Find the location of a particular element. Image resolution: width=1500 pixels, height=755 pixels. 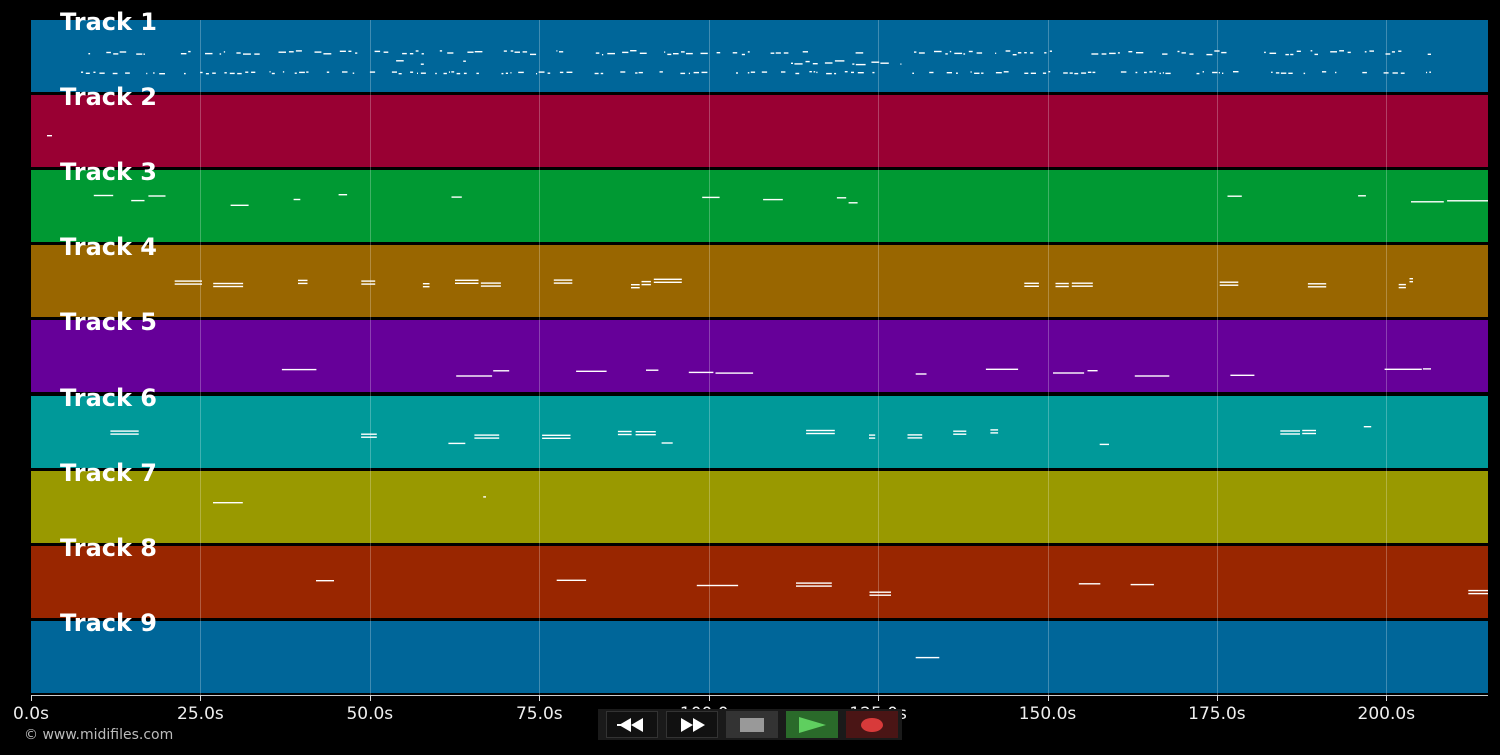

tick-label: 200.0s is located at coordinates (1386, 714).